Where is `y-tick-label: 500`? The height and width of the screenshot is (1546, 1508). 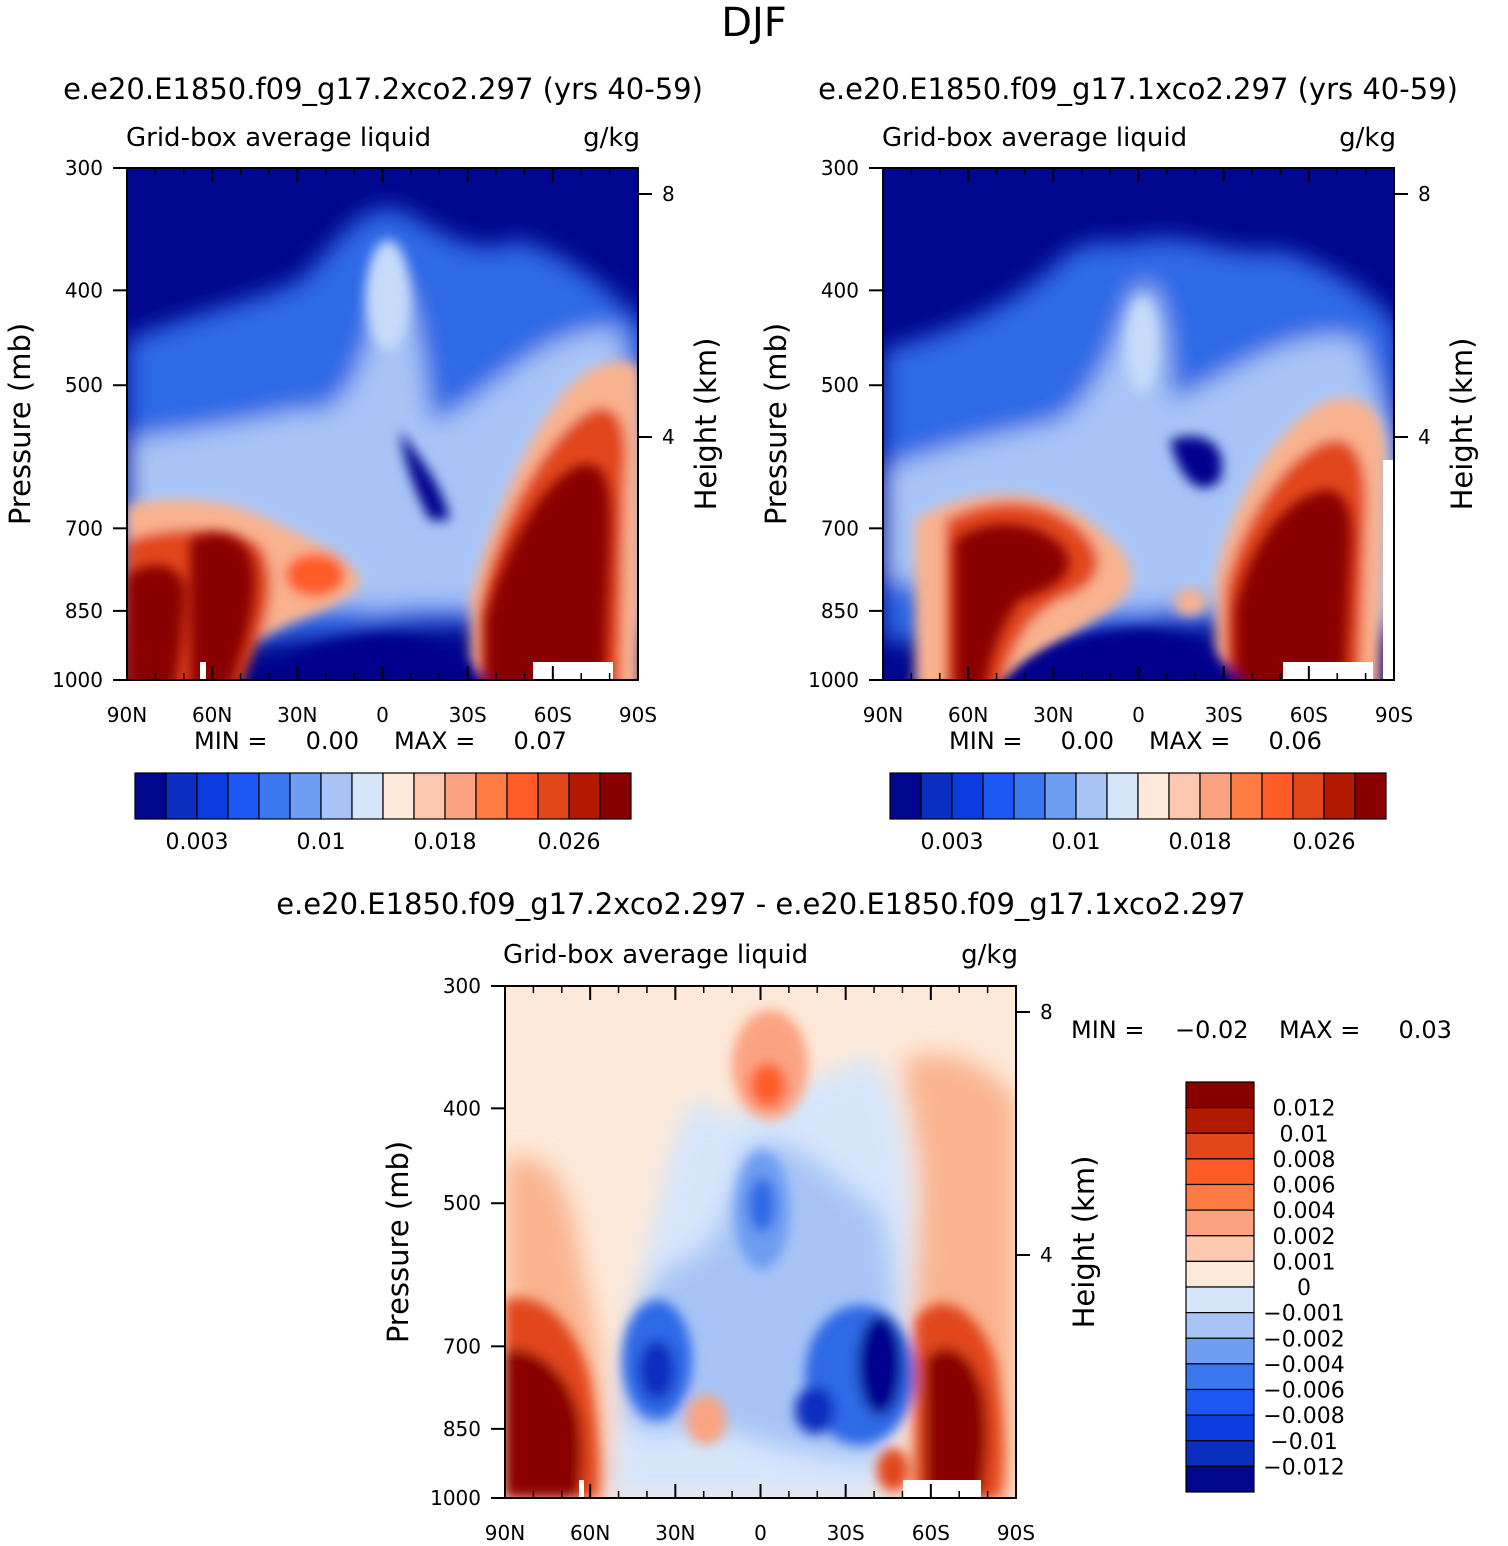 y-tick-label: 500 is located at coordinates (84, 385).